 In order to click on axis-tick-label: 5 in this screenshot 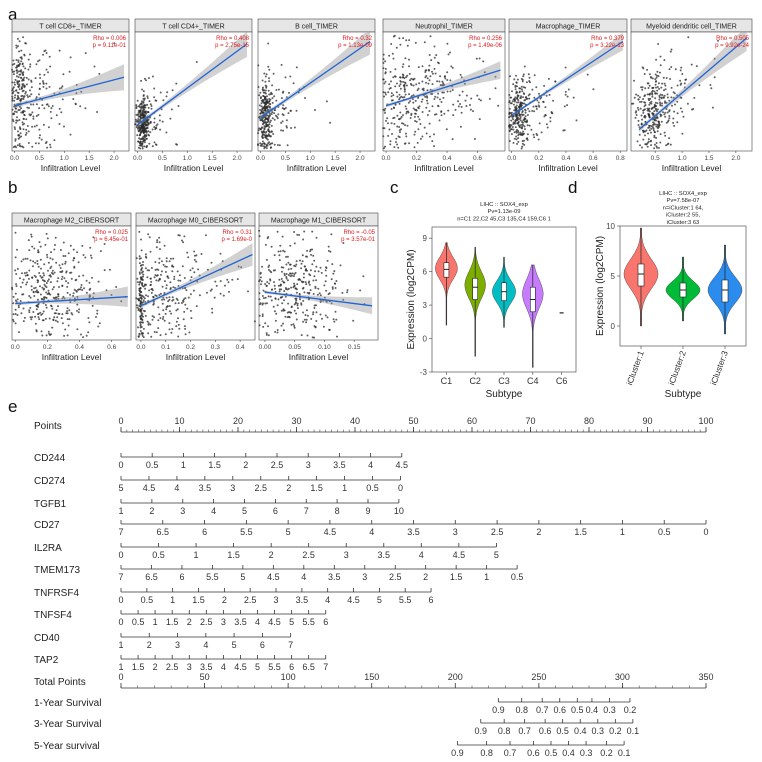, I will do `click(242, 577)`.